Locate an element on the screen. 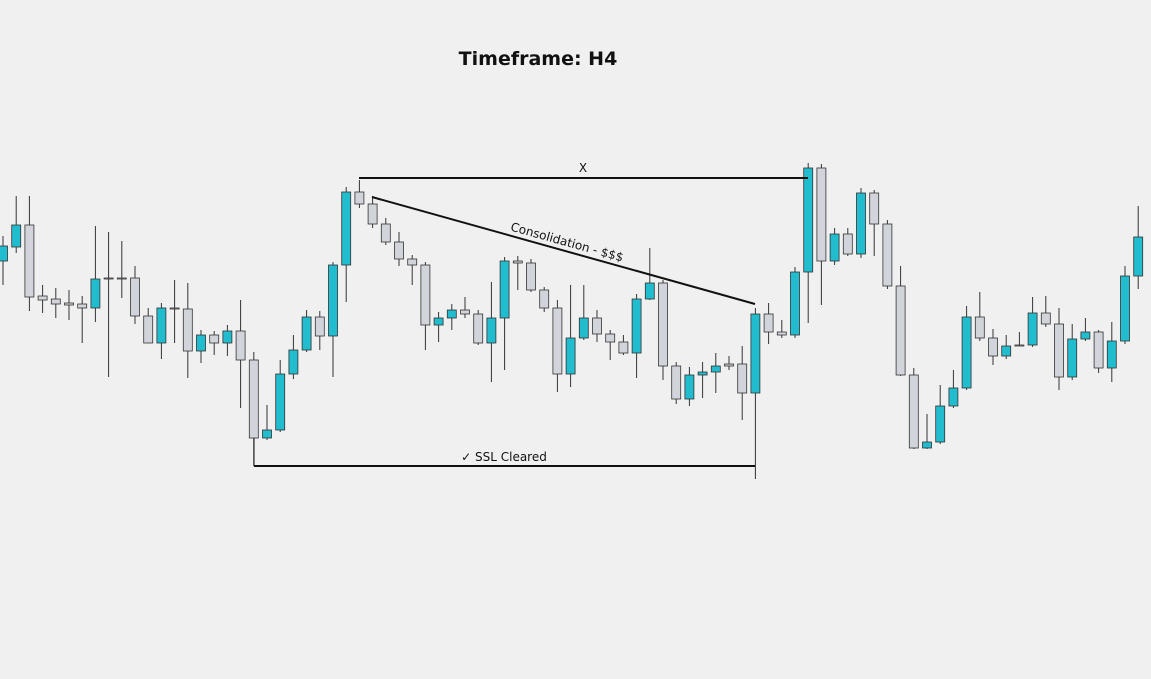  chart-title: Timeframe: H4 is located at coordinates (538, 59).